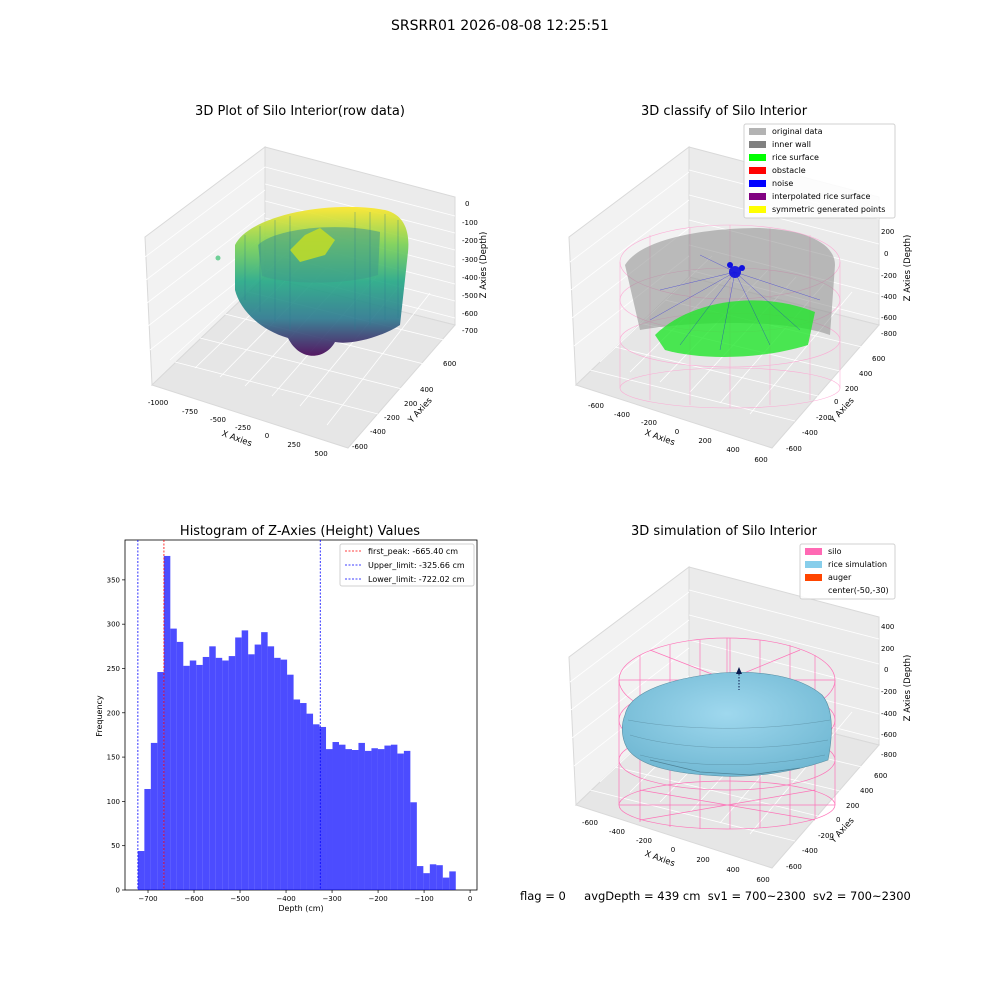 This screenshot has height=1000, width=1000. What do you see at coordinates (113, 580) in the screenshot?
I see `hist-ytick-label: 350` at bounding box center [113, 580].